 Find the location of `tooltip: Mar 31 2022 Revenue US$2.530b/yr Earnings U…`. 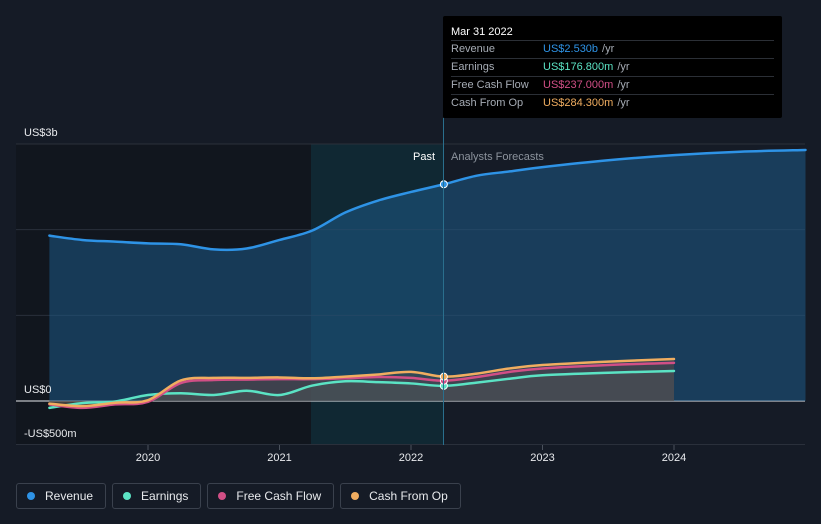

tooltip: Mar 31 2022 Revenue US$2.530b/yr Earnings U… is located at coordinates (612, 67).